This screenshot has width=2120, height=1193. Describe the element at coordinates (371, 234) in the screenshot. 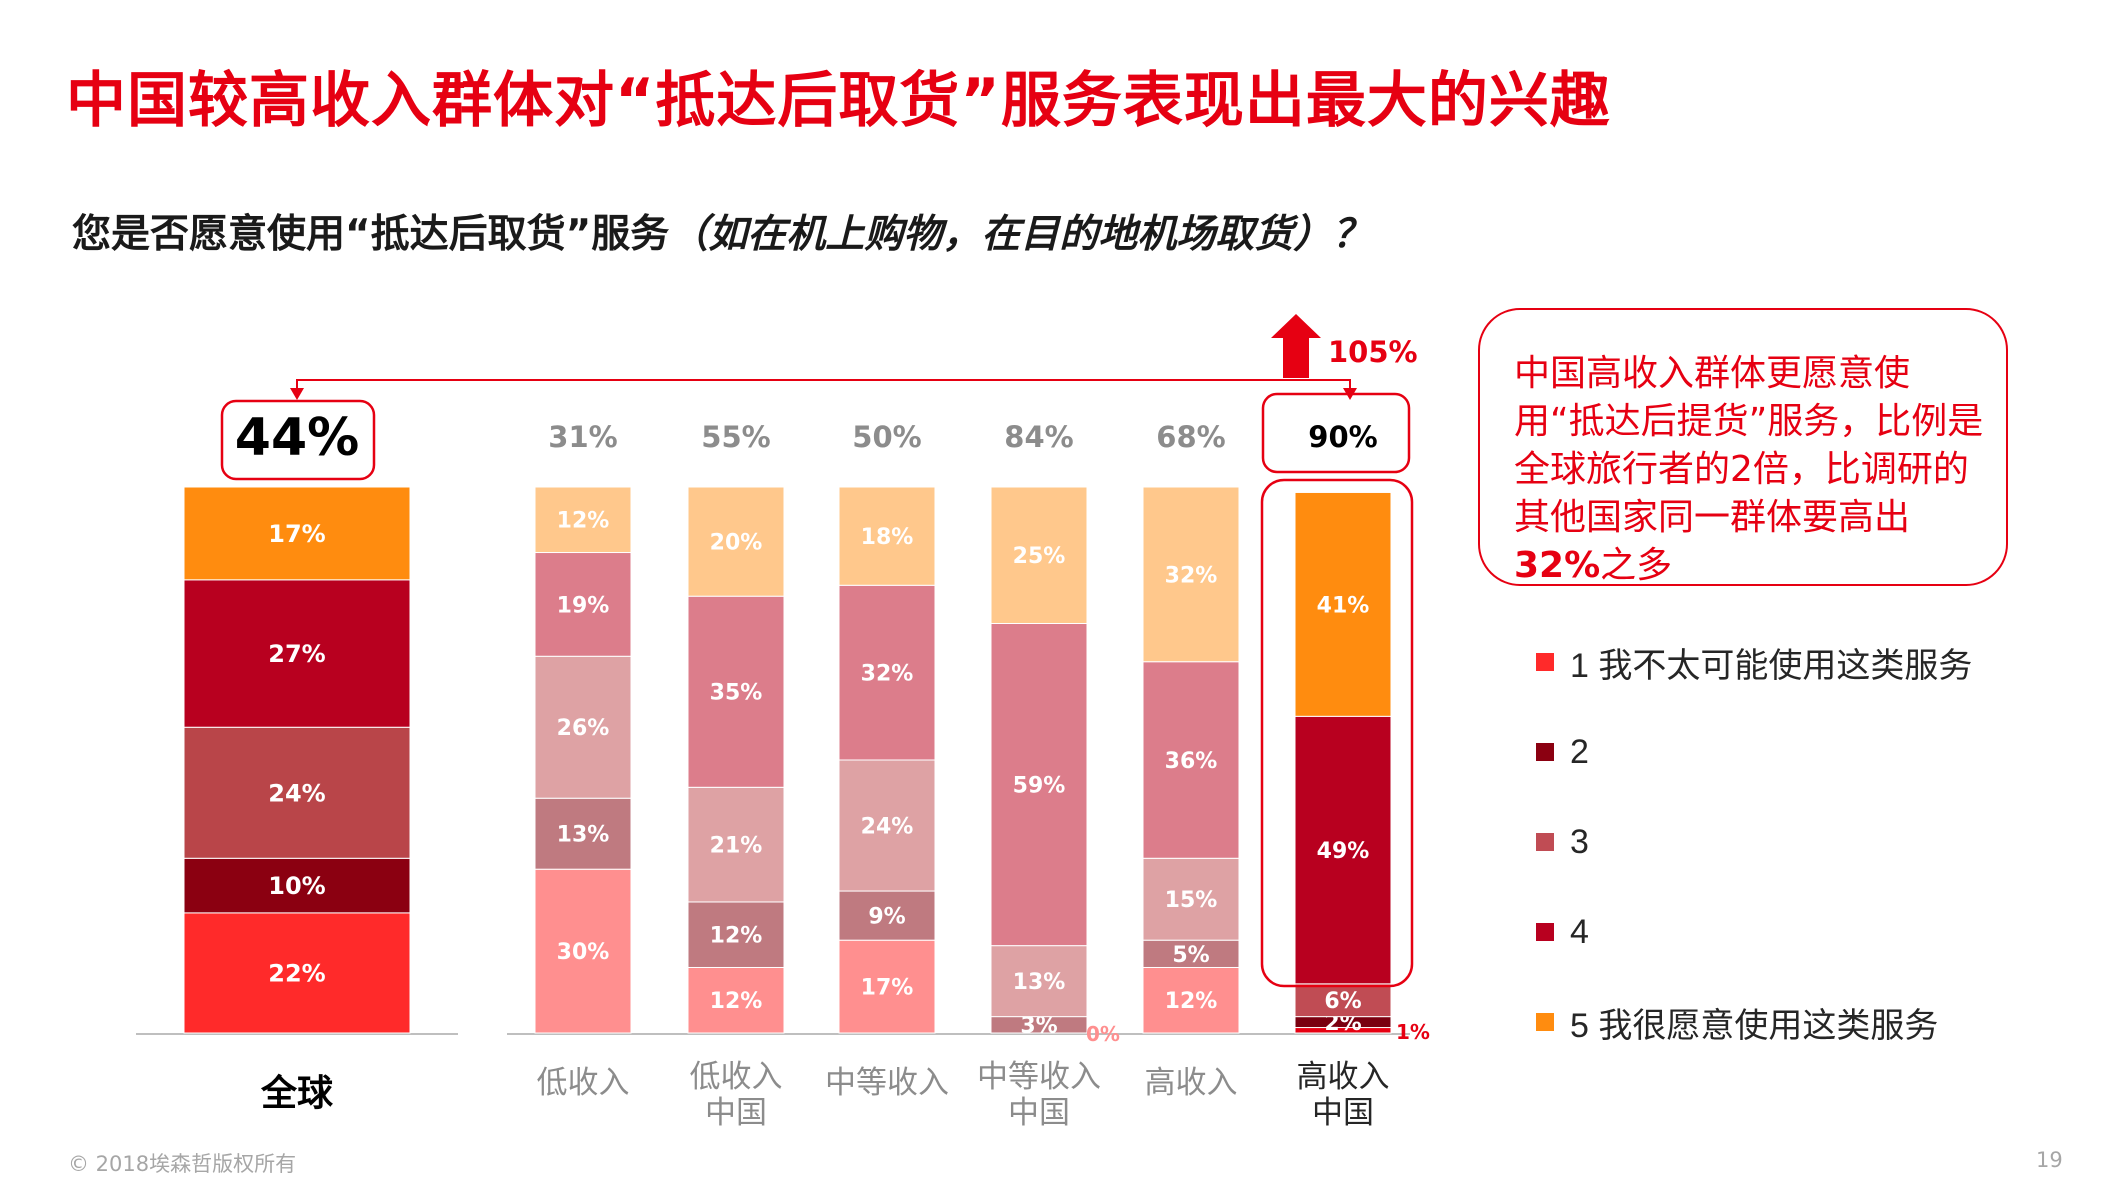

I see `question-main: 您是否愿意使用“抵达后取货”服务` at that location.